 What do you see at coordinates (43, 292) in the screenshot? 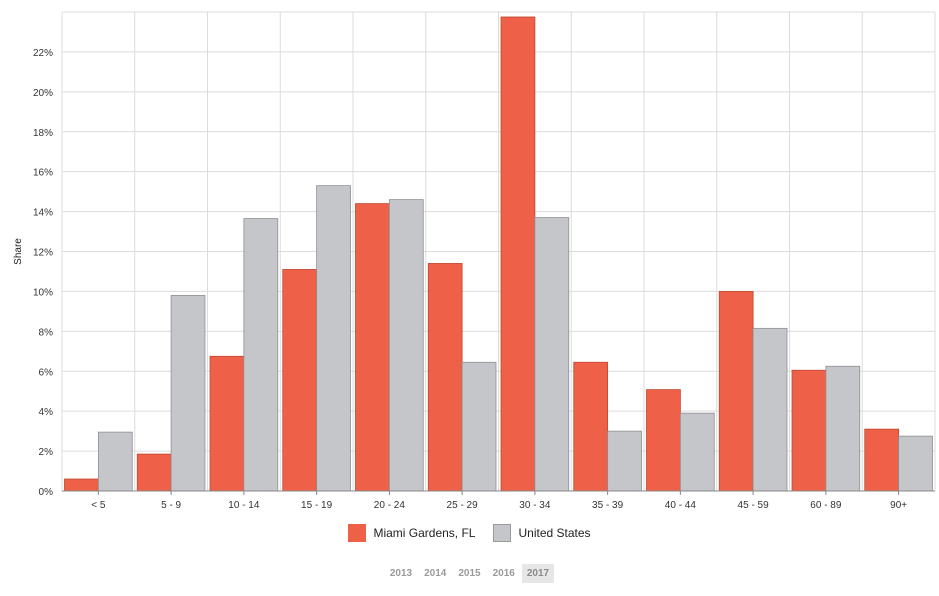
I see `y-tick-label: 10%` at bounding box center [43, 292].